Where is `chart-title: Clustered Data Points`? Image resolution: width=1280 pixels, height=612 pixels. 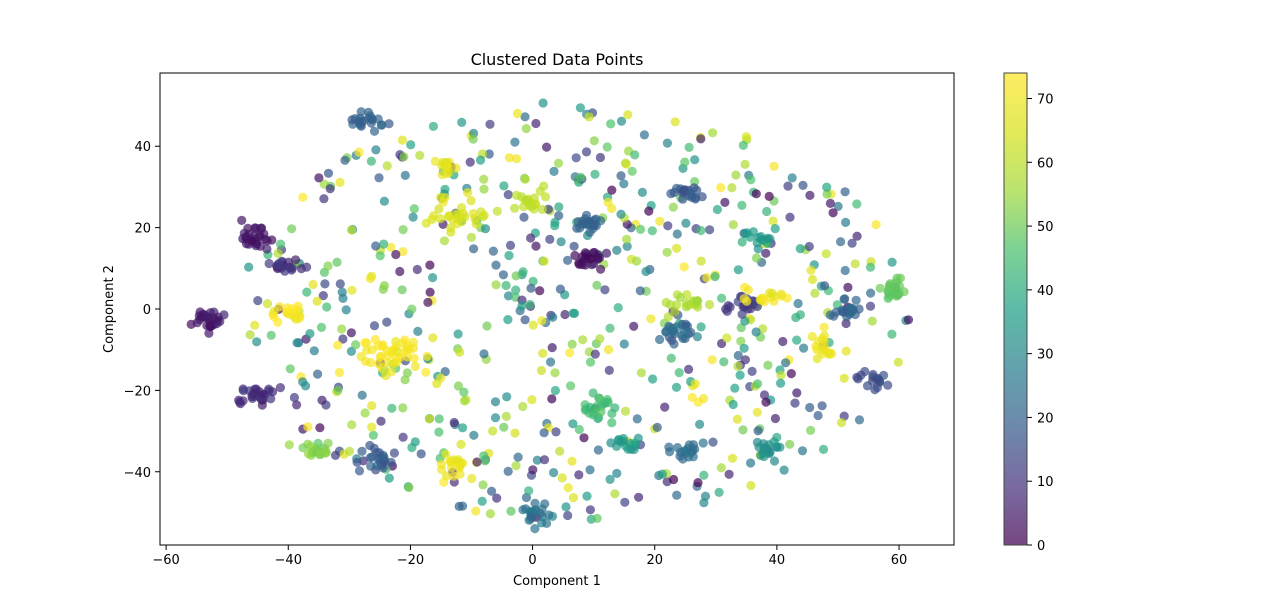
chart-title: Clustered Data Points is located at coordinates (557, 59).